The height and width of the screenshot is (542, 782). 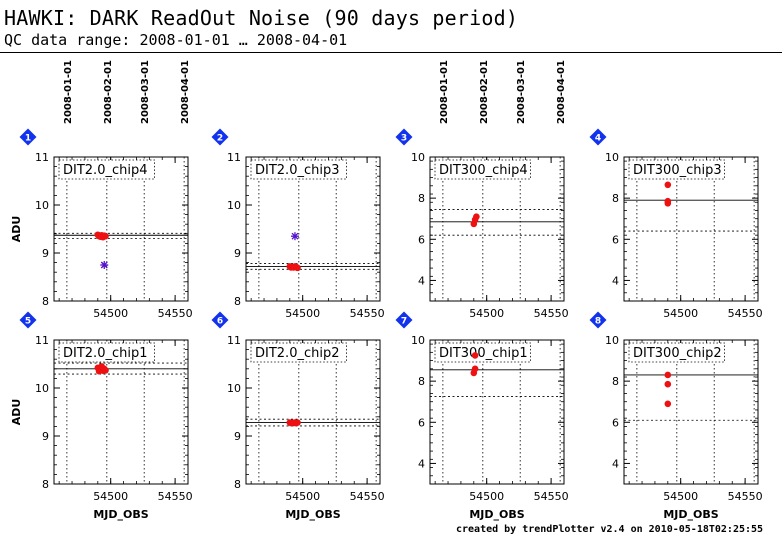 I want to click on panel-number: 8, so click(x=598, y=322).